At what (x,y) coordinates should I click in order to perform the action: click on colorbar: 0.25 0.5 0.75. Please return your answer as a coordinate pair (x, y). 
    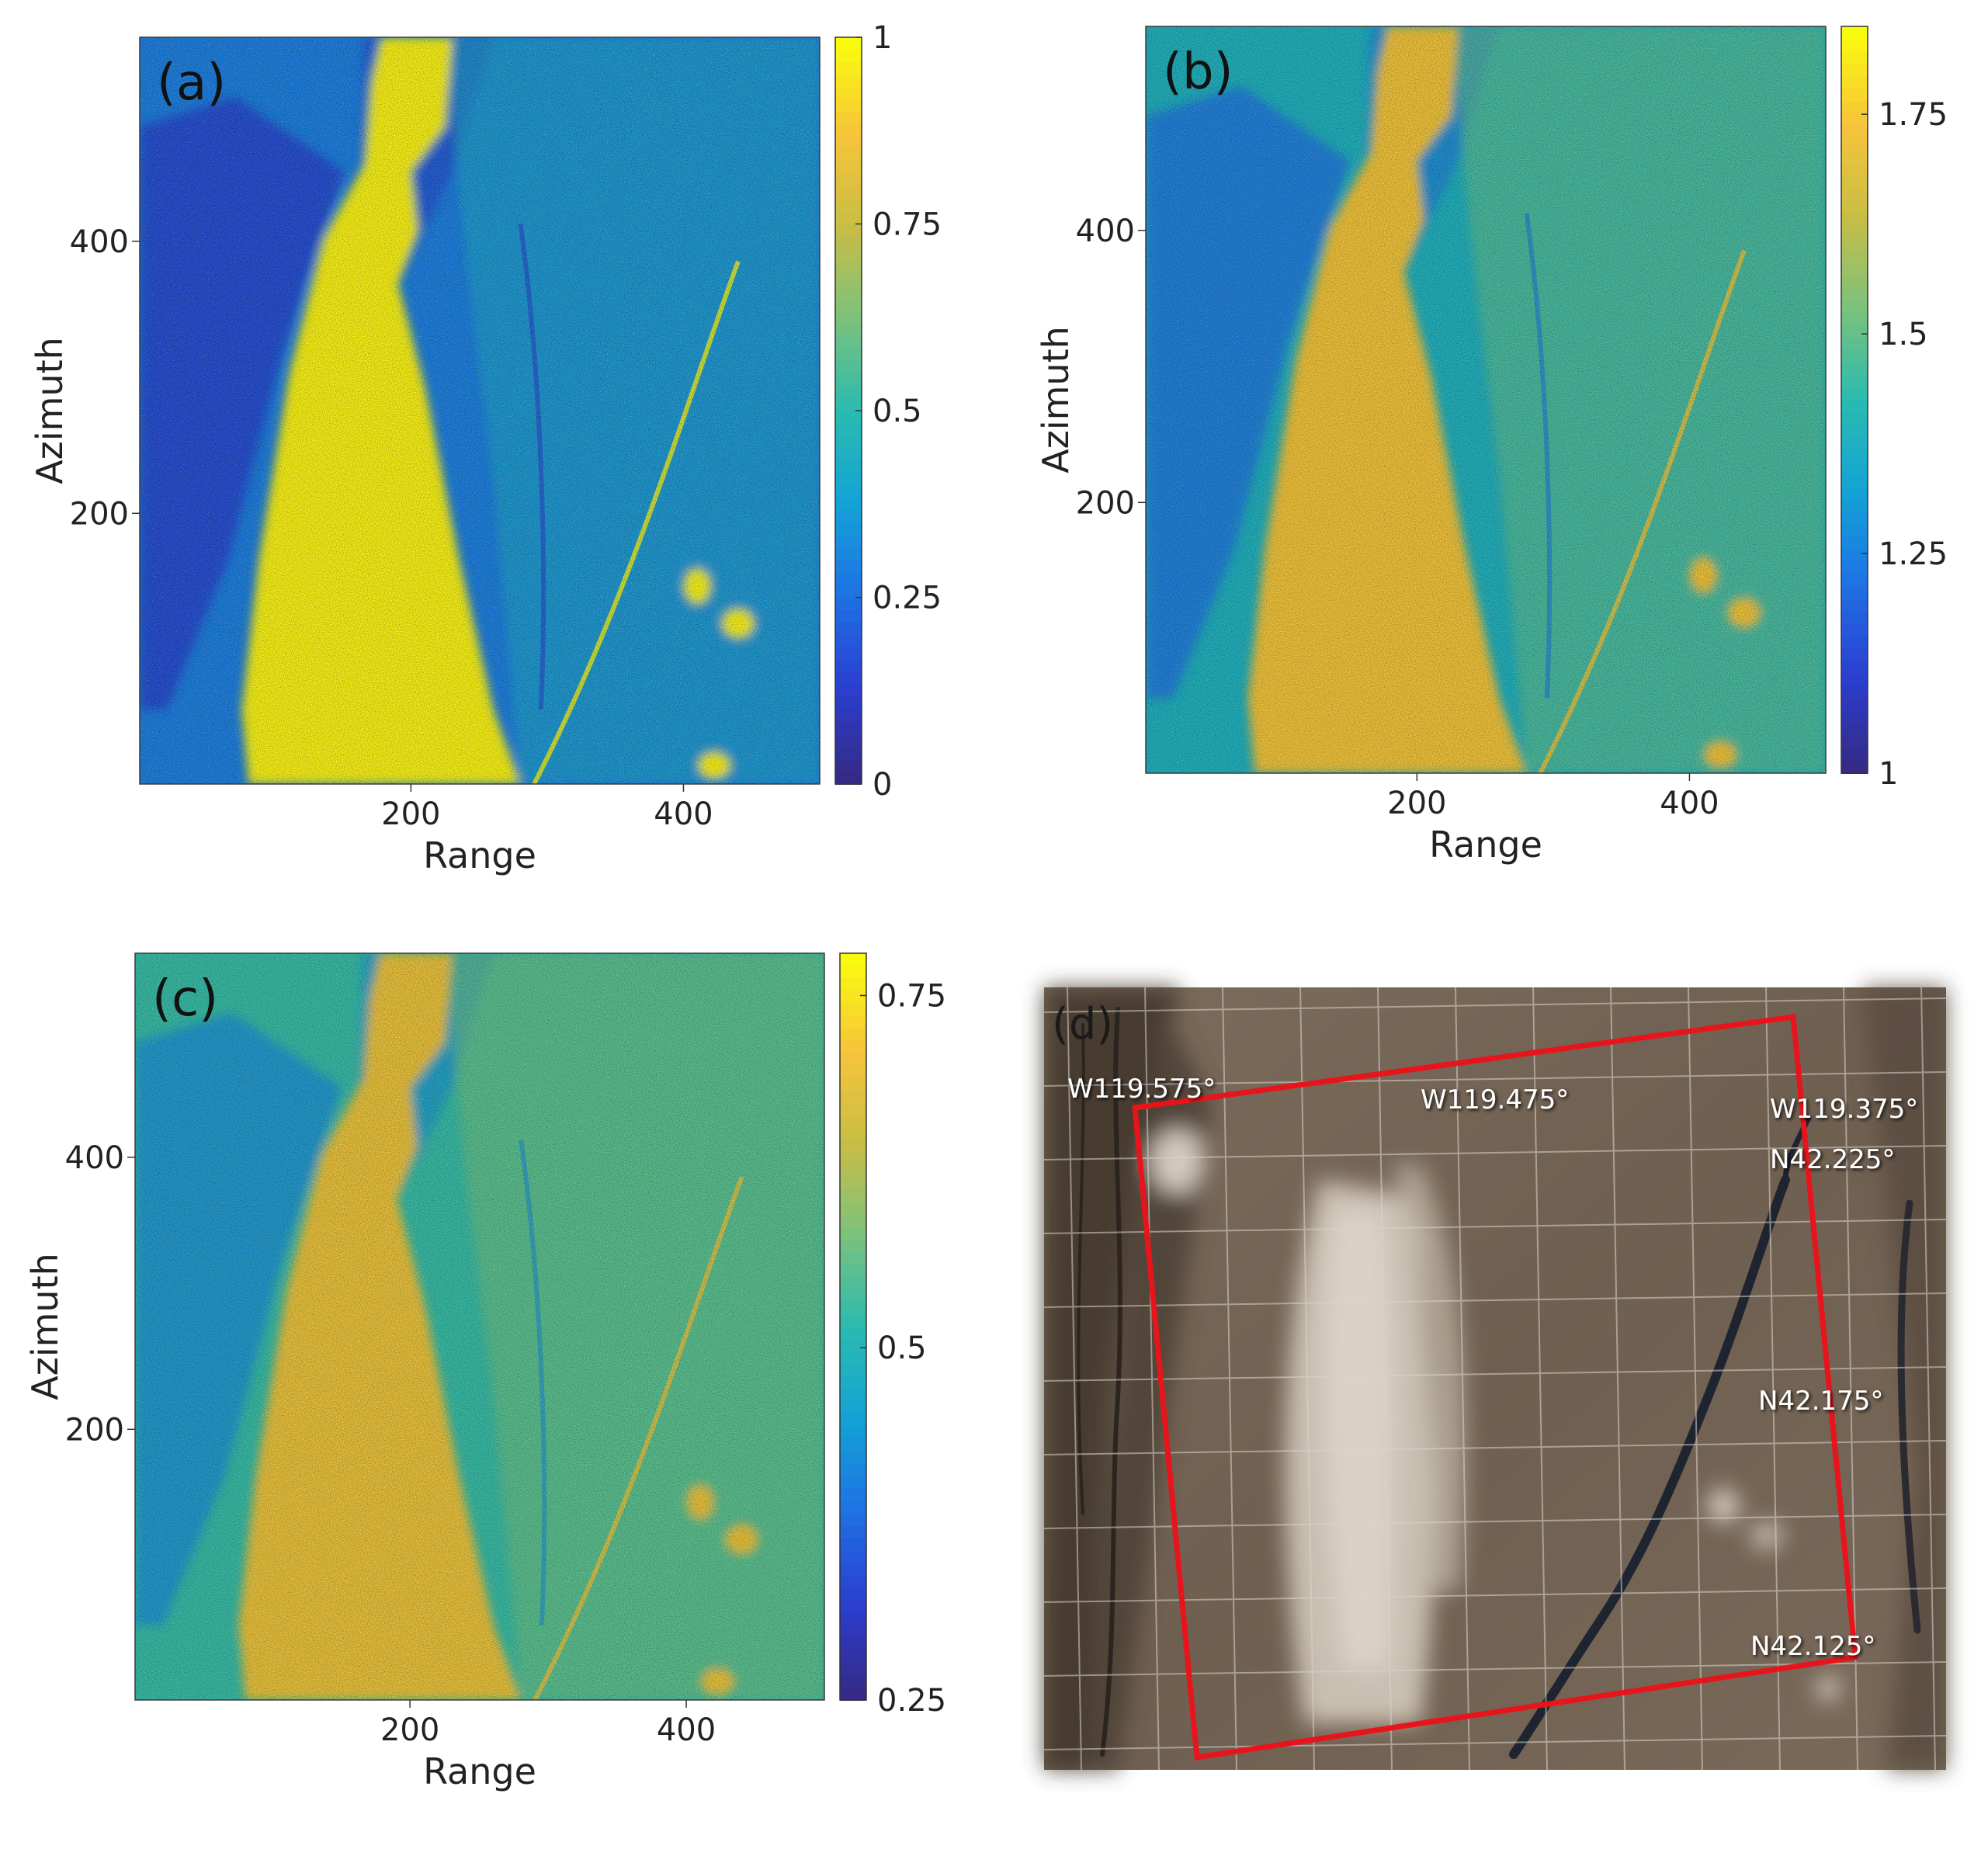
    Looking at the image, I should click on (892, 1335).